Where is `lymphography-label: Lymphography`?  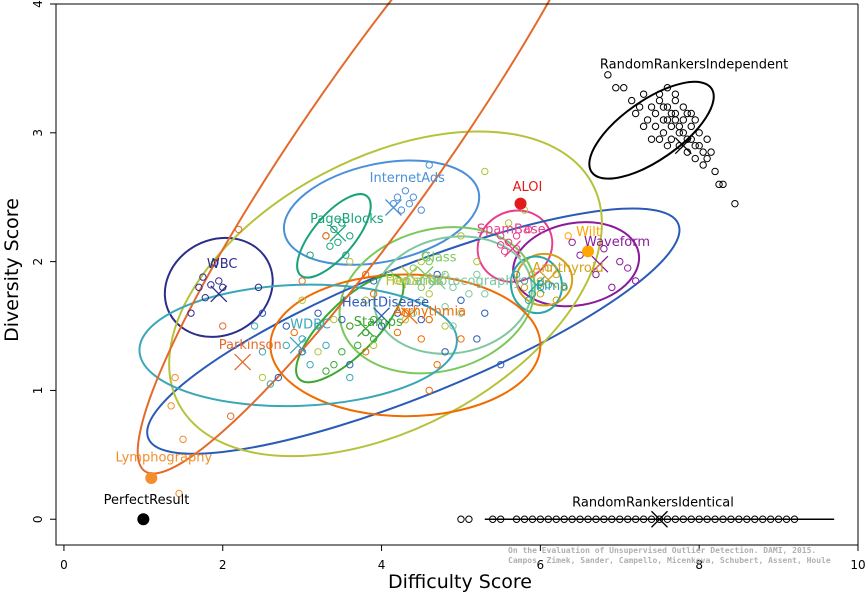 lymphography-label: Lymphography is located at coordinates (164, 457).